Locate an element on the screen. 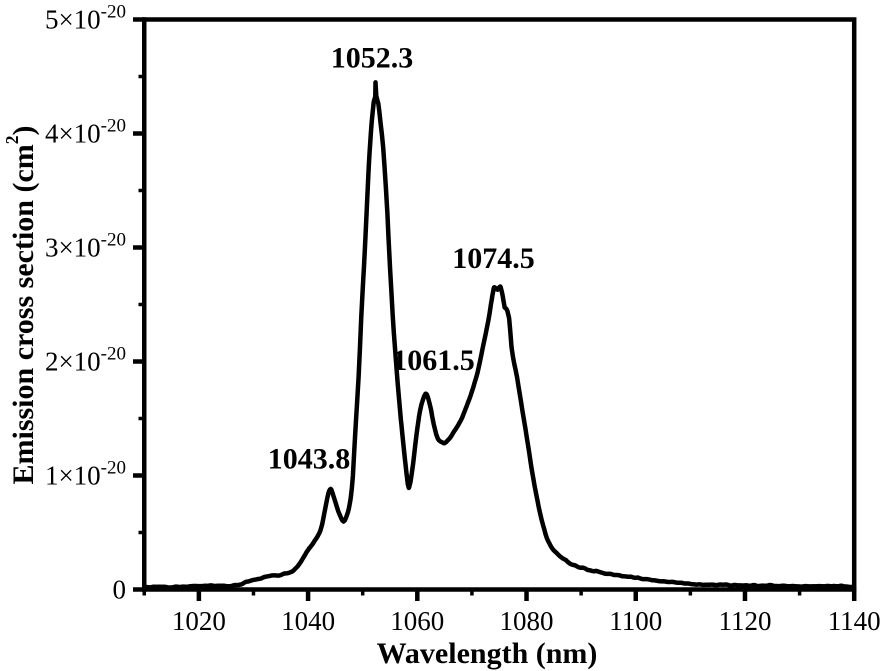 This screenshot has height=671, width=882. svg-text: 1040 is located at coordinates (308, 621).